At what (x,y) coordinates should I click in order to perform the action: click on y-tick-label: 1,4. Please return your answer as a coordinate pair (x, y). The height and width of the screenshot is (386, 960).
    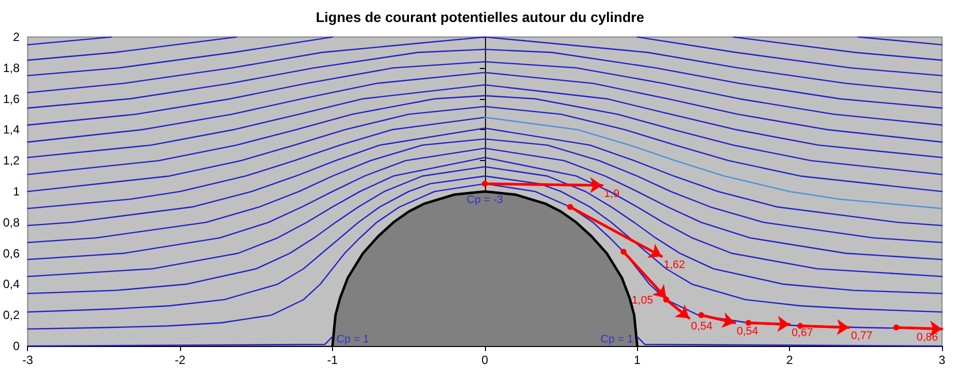
    Looking at the image, I should click on (11, 129).